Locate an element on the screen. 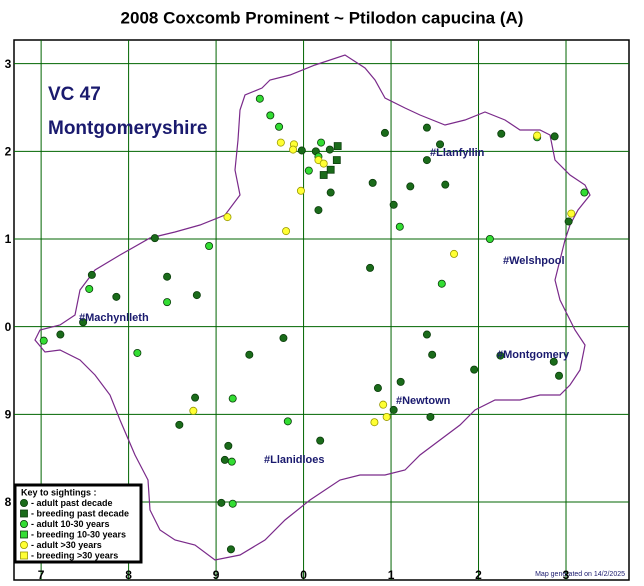 The width and height of the screenshot is (644, 586). x-tick-label: 0 is located at coordinates (303, 575).